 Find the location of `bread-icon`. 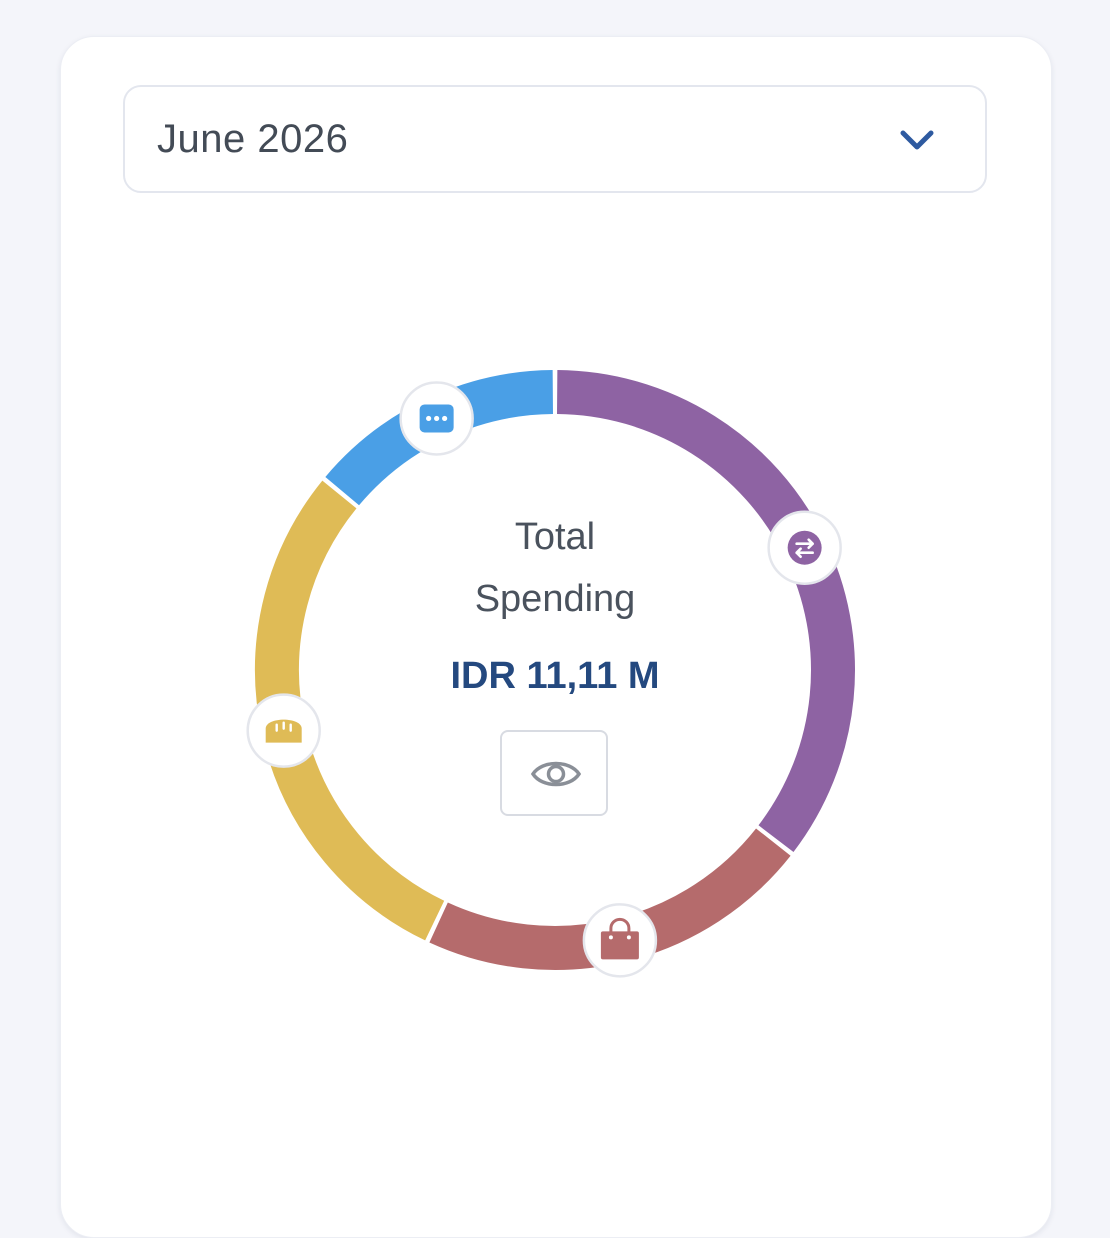

bread-icon is located at coordinates (283, 731).